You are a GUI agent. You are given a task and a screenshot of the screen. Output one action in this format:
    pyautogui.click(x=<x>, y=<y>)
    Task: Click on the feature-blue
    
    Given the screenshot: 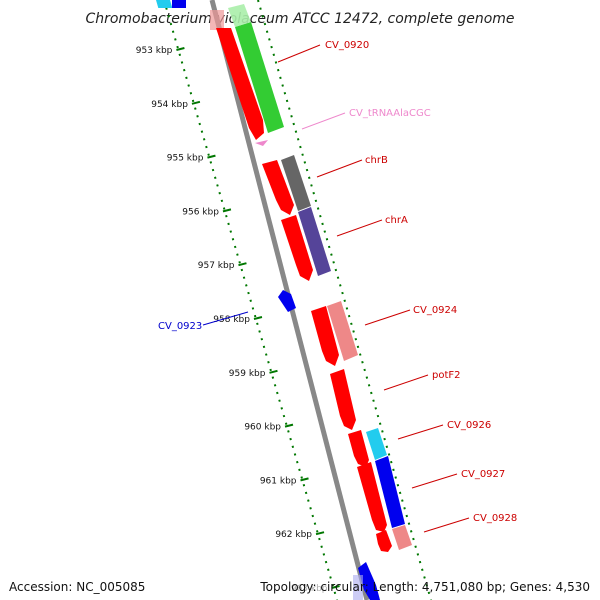 What is the action you would take?
    pyautogui.click(x=390, y=492)
    